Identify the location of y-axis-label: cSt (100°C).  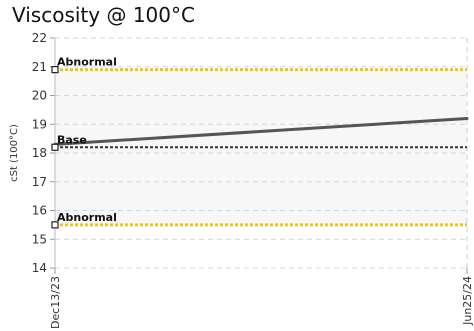
(14, 153).